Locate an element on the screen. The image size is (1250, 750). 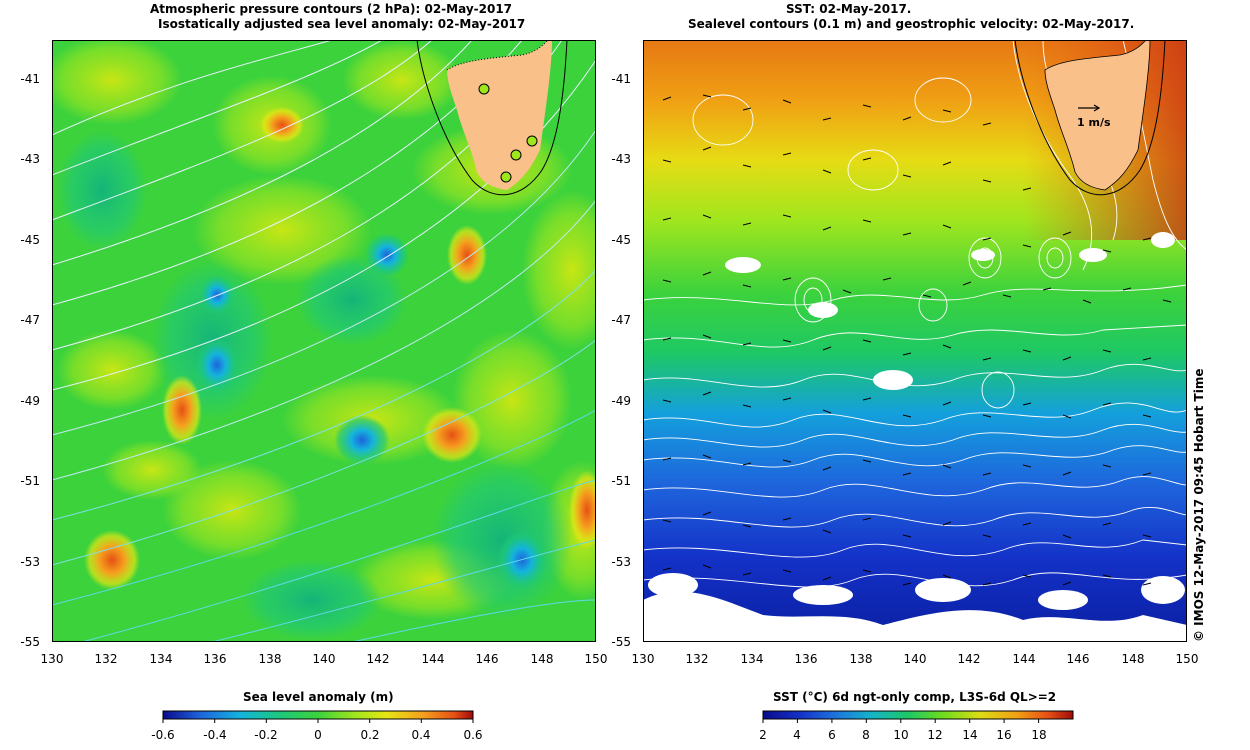
left-ytick: -55 is located at coordinates (30, 642).